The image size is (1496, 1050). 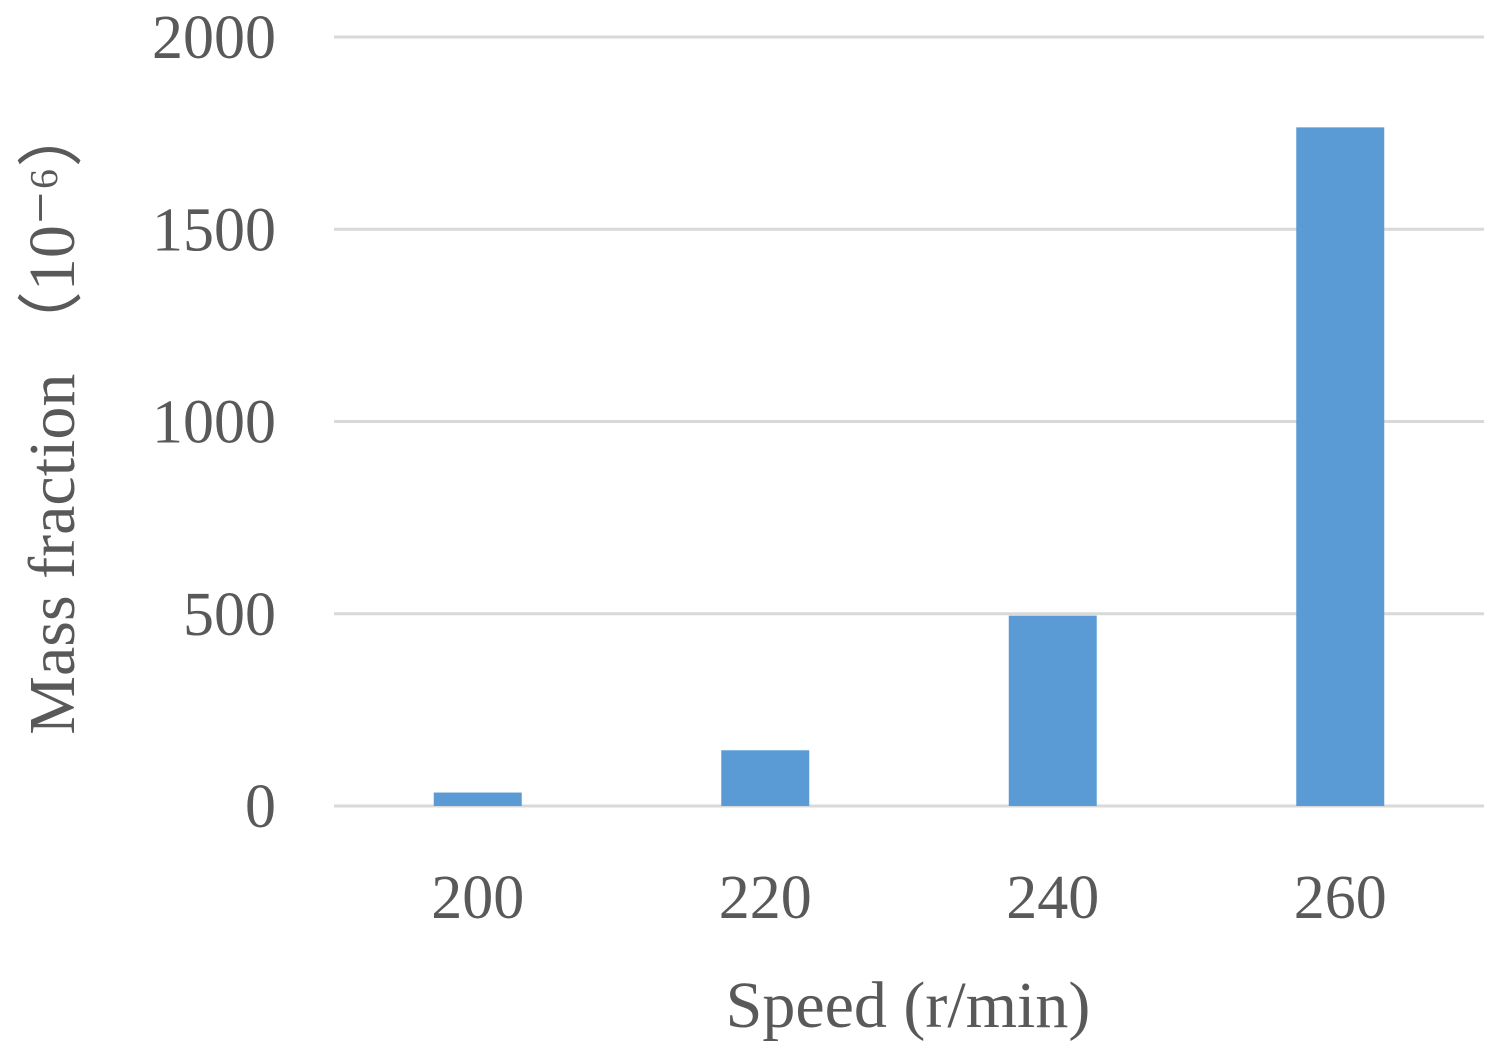 I want to click on y-tick-label: 2000, so click(x=214, y=38).